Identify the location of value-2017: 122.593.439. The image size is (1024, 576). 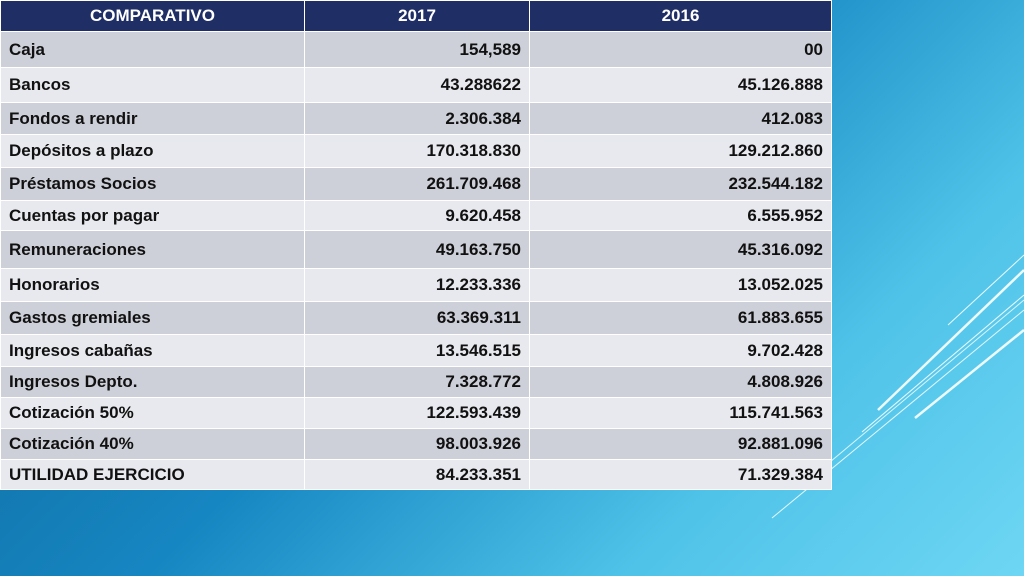
(417, 413).